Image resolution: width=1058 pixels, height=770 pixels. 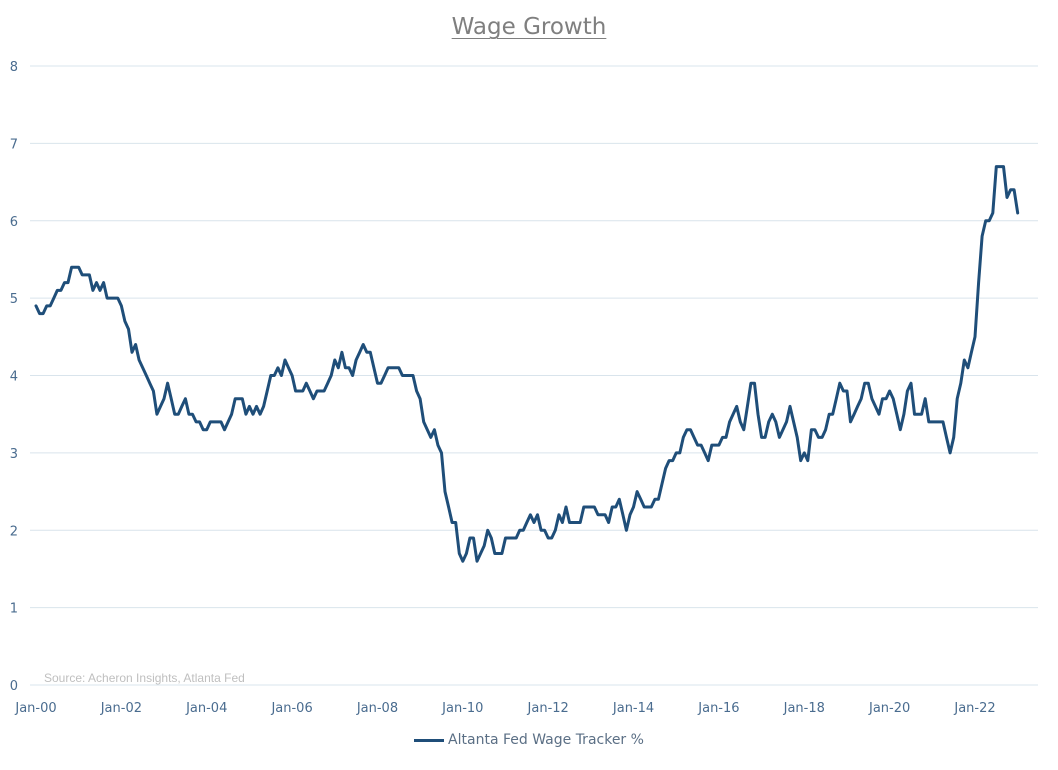 What do you see at coordinates (546, 740) in the screenshot?
I see `legend-label: Altanta Fed Wage Tracker %` at bounding box center [546, 740].